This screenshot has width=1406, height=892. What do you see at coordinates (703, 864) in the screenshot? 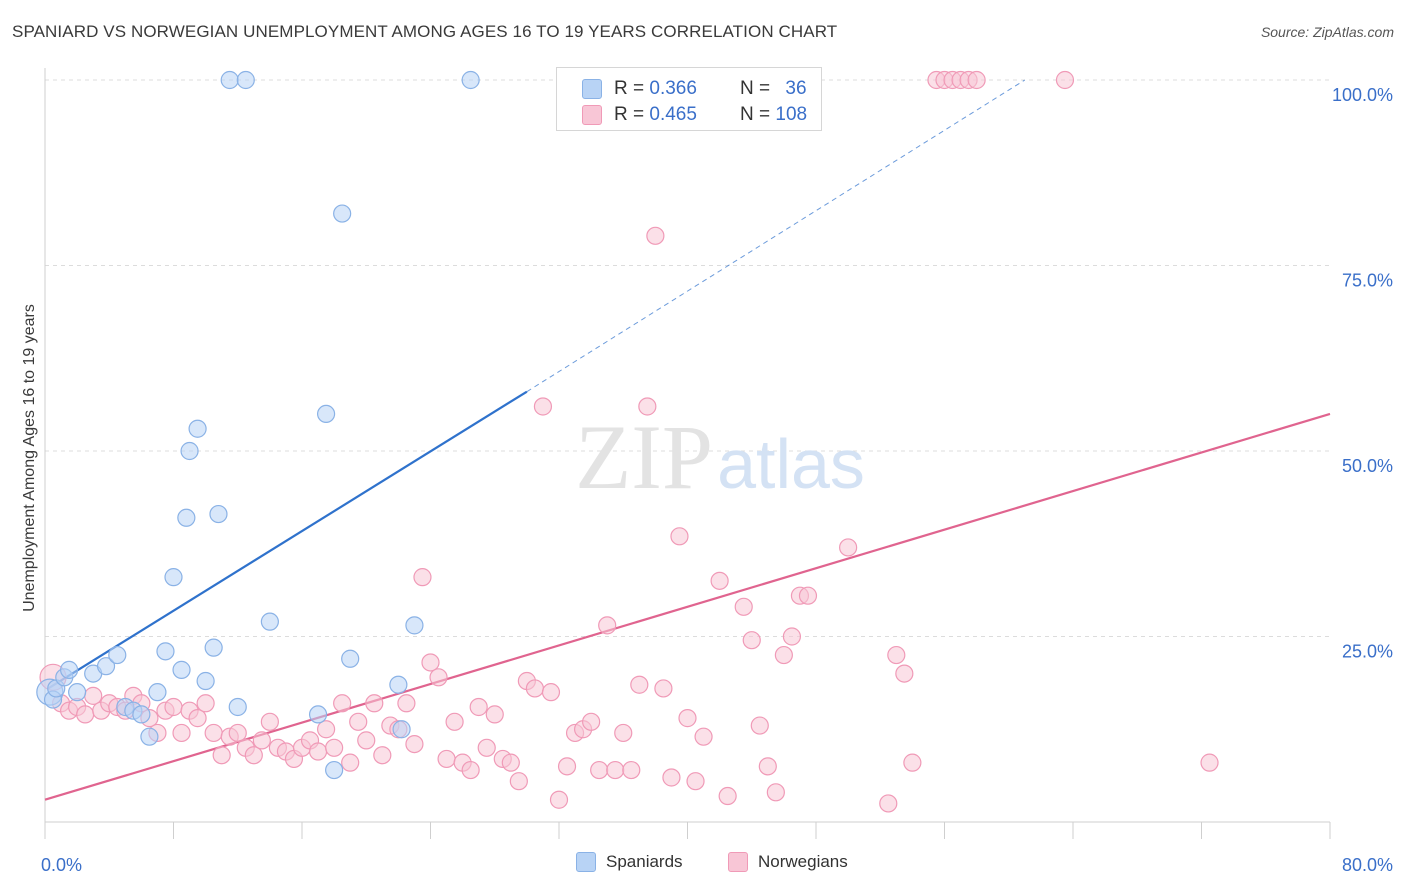
I see `bottom-legend: Spaniards Norwegians` at bounding box center [703, 864].